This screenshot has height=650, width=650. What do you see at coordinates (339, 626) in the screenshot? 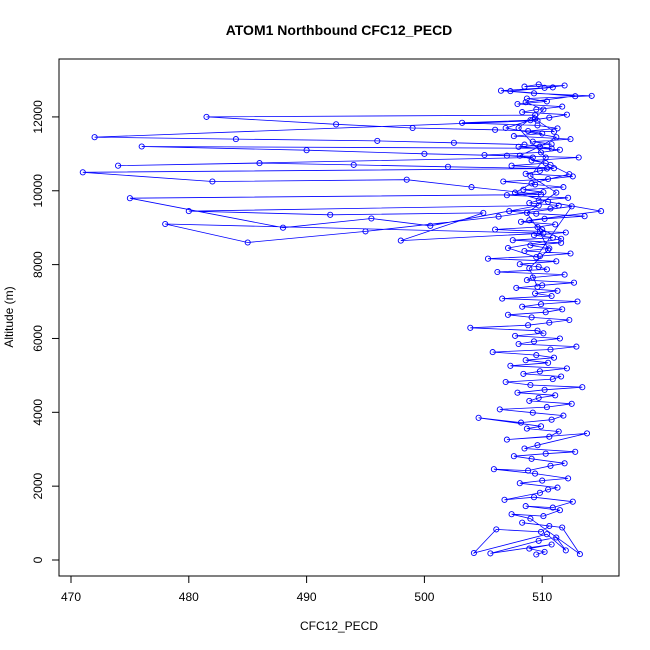
I see `x-axis-label: CFC12_PECD` at bounding box center [339, 626].